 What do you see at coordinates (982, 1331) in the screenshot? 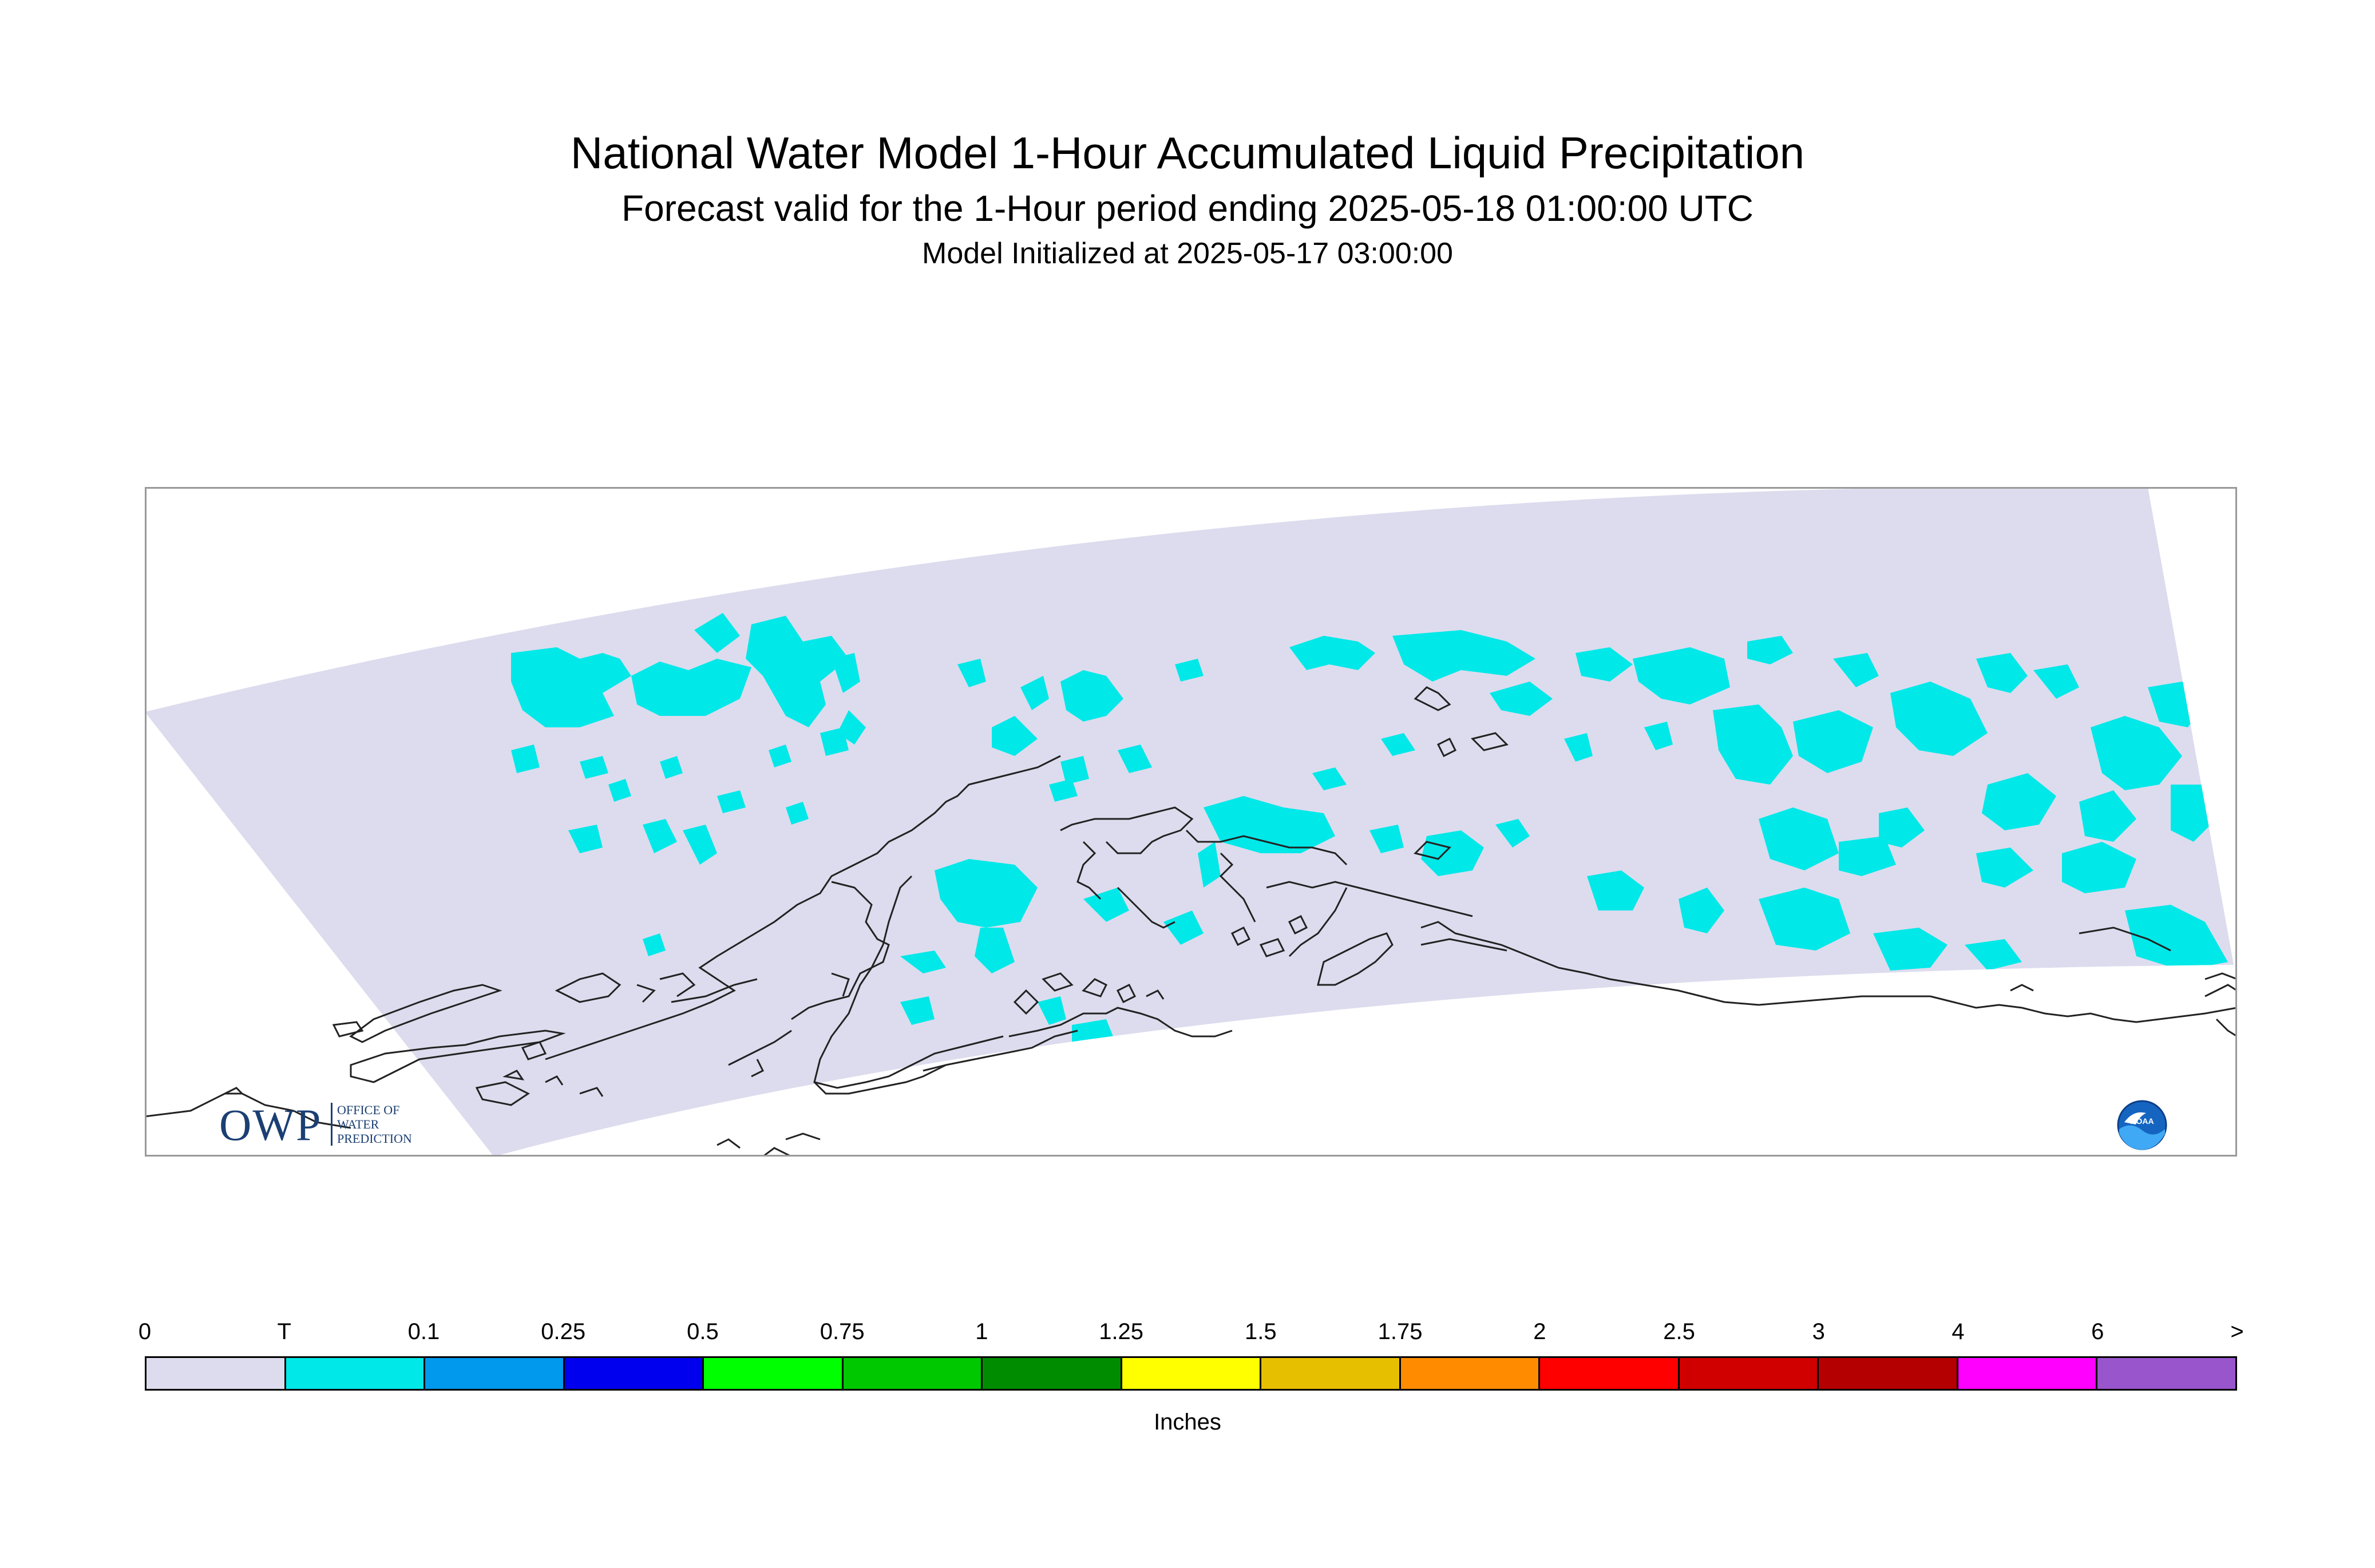
I see `legend-tick-label: 1` at bounding box center [982, 1331].